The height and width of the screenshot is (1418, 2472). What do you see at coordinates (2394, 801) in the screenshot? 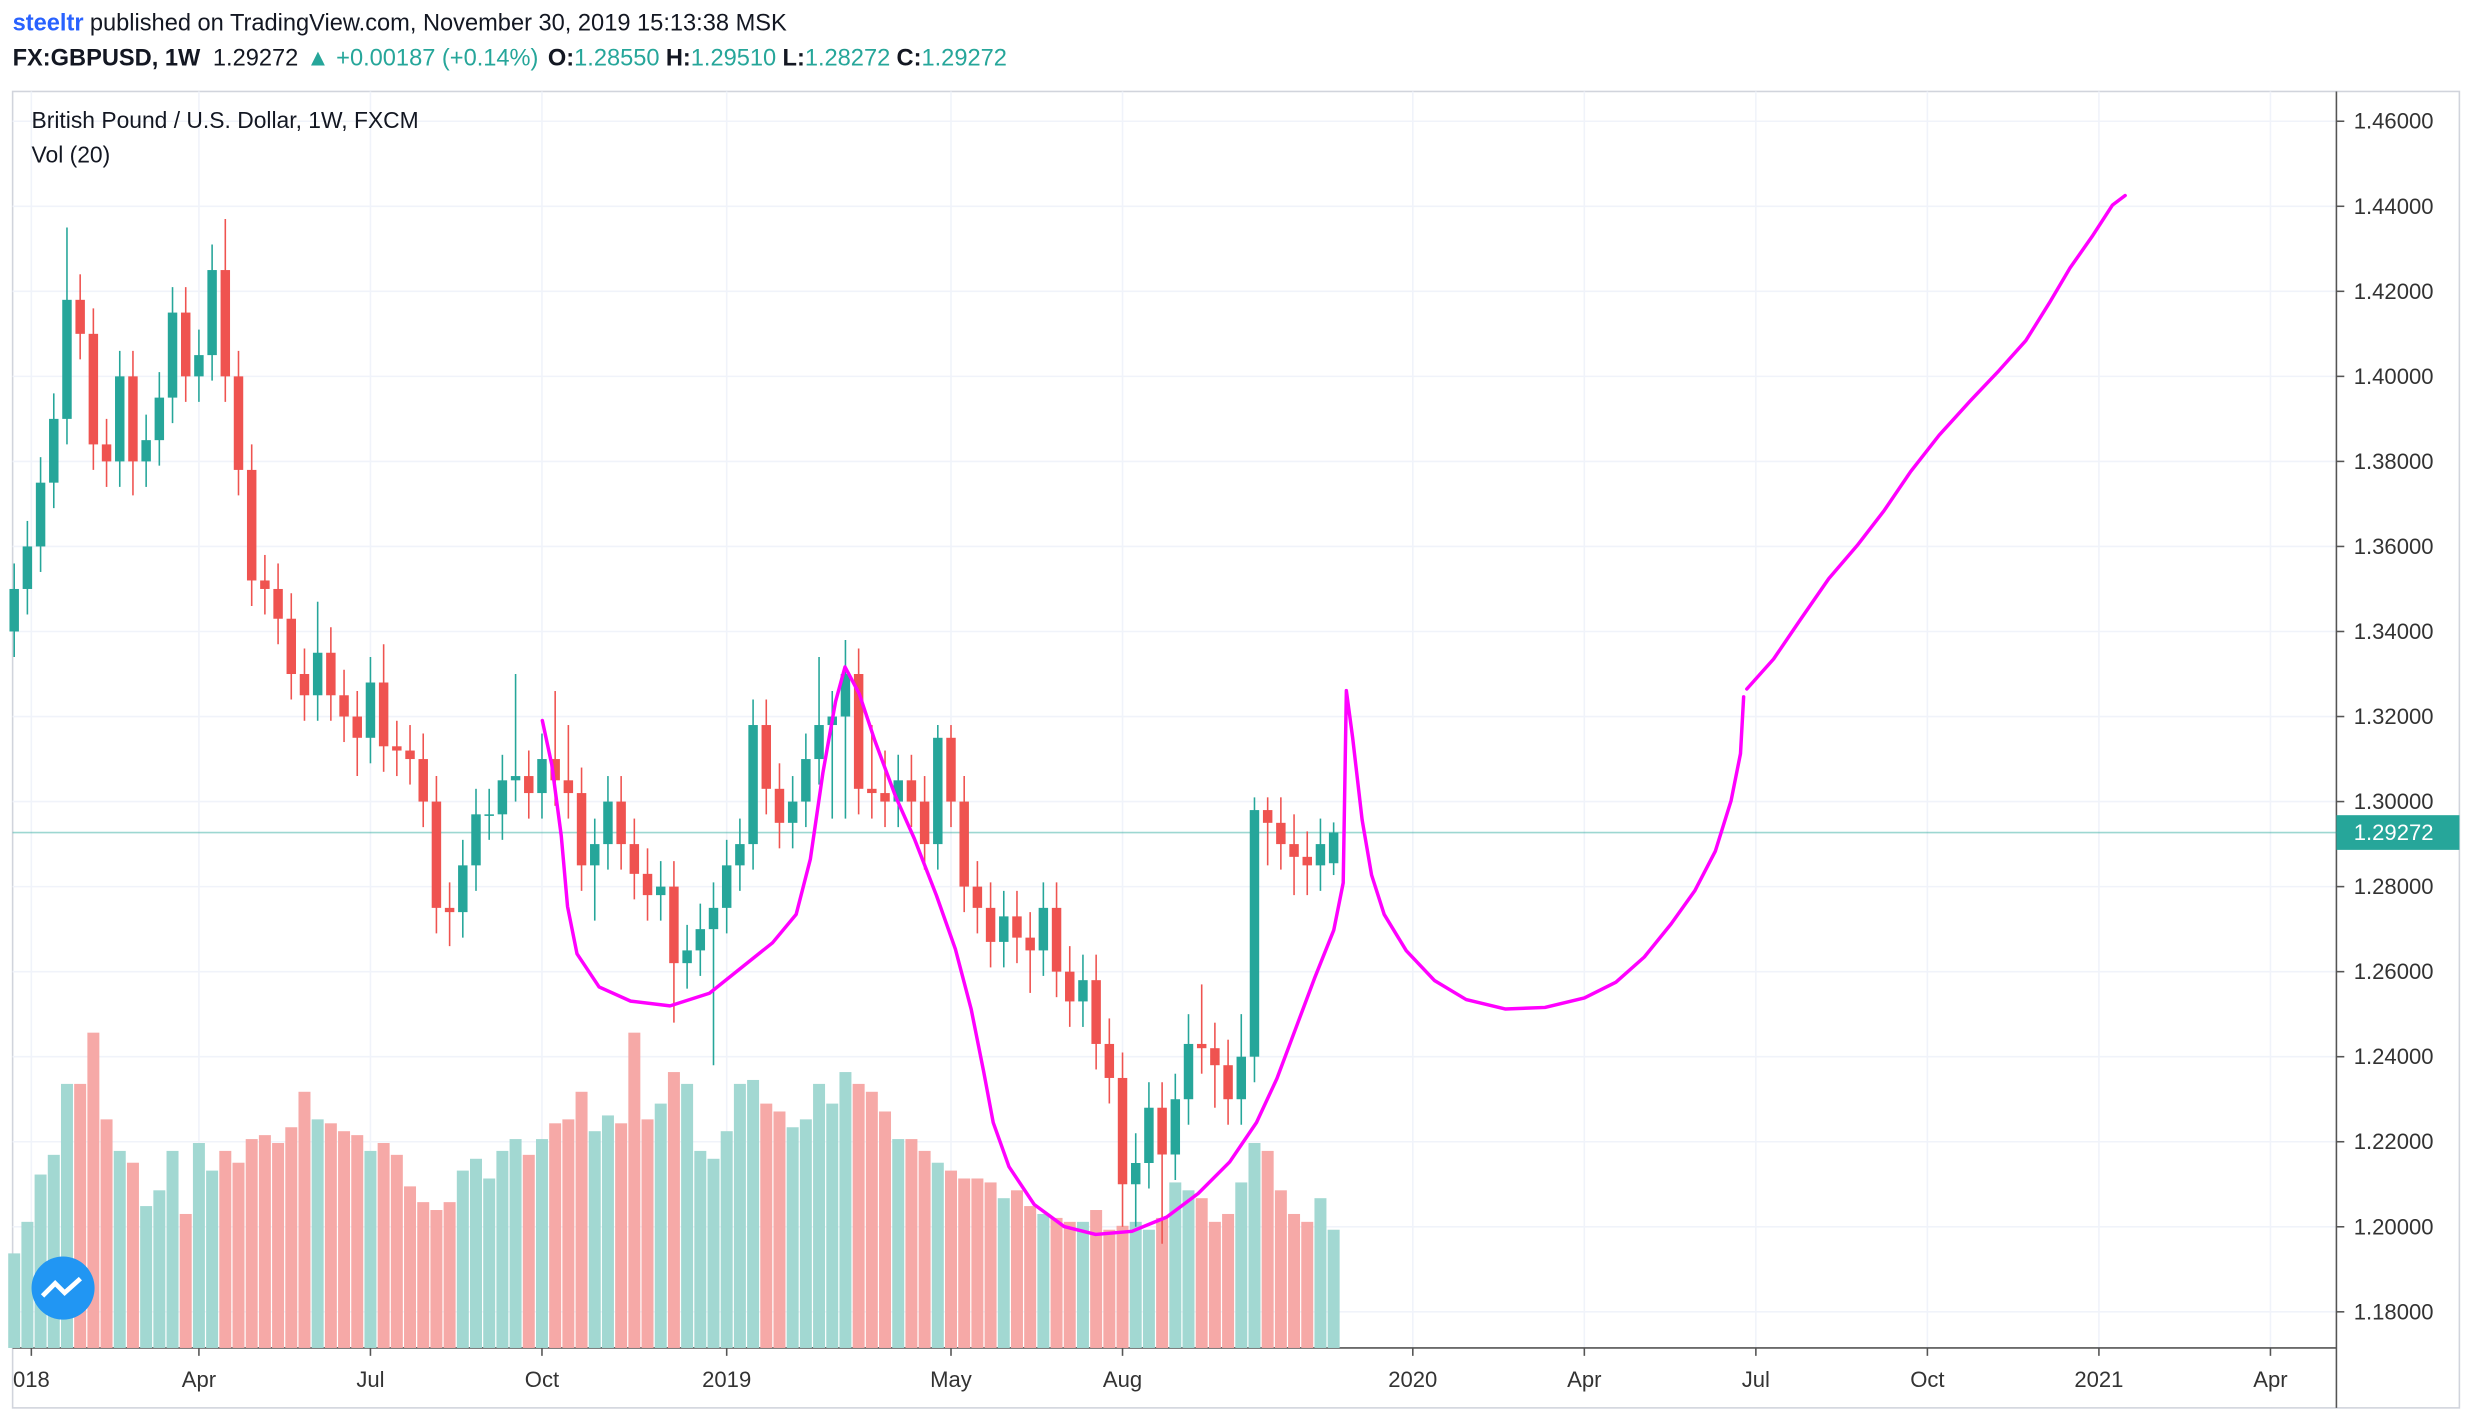
I see `y-tick-label: 1.30000` at bounding box center [2394, 801].